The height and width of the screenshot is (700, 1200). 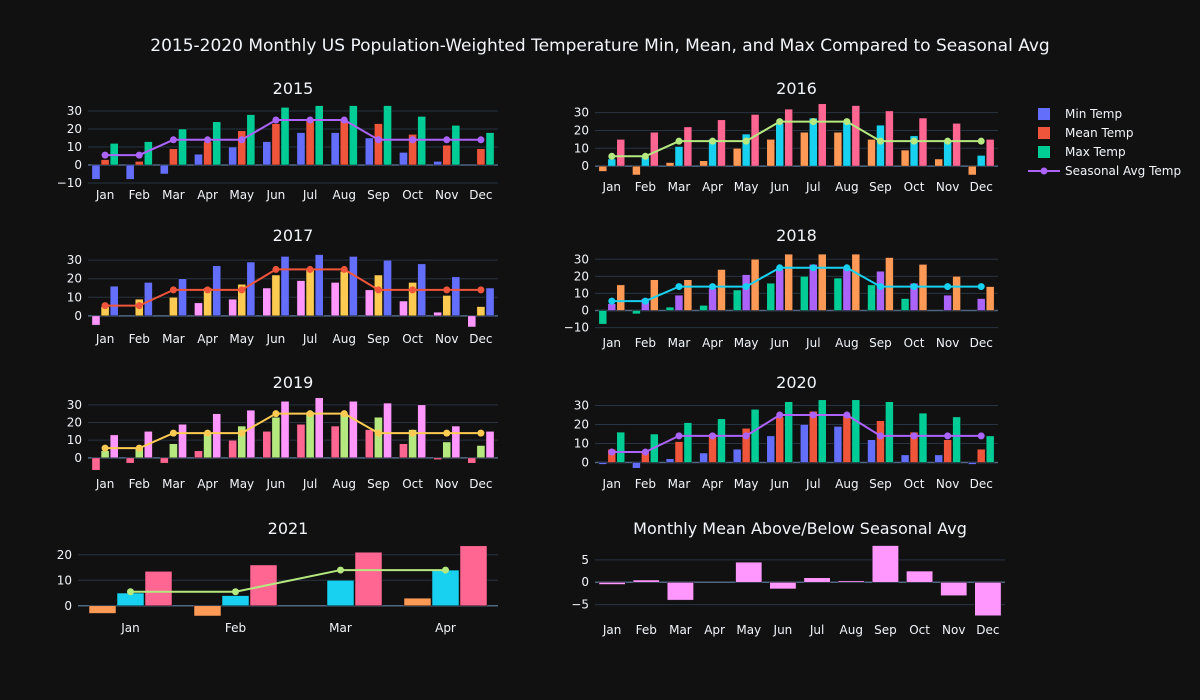 What do you see at coordinates (1080, 114) in the screenshot?
I see `legend-item-min-temp: Min Temp` at bounding box center [1080, 114].